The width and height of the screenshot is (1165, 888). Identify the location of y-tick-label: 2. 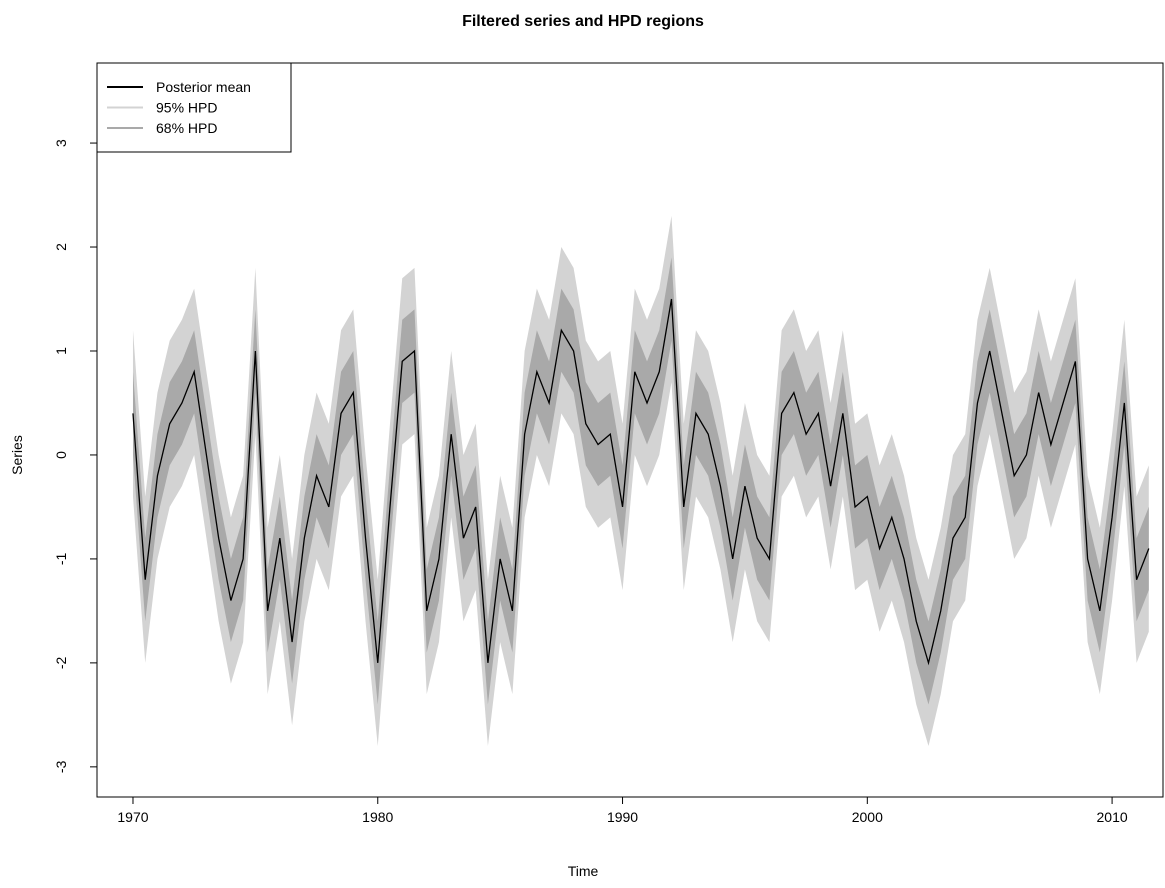
(61, 247).